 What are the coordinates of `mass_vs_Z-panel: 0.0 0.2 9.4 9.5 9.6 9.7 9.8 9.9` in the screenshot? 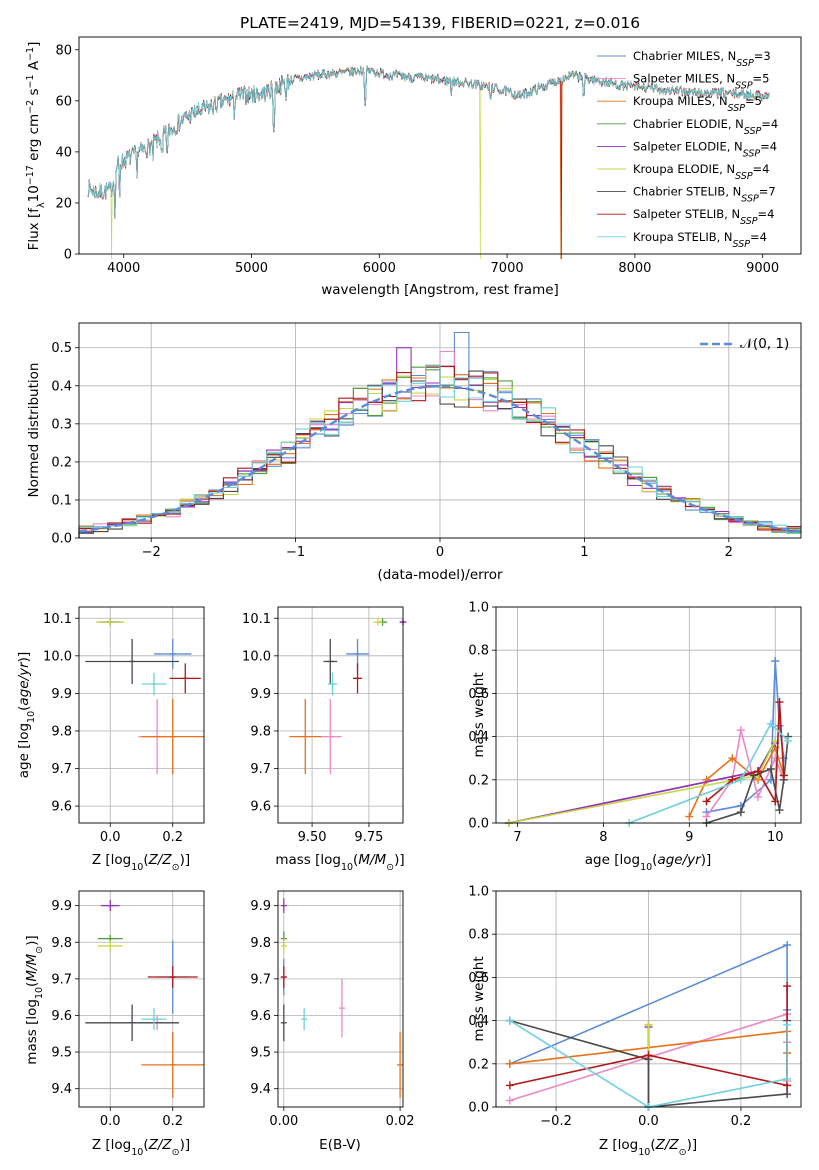 It's located at (128, 1009).